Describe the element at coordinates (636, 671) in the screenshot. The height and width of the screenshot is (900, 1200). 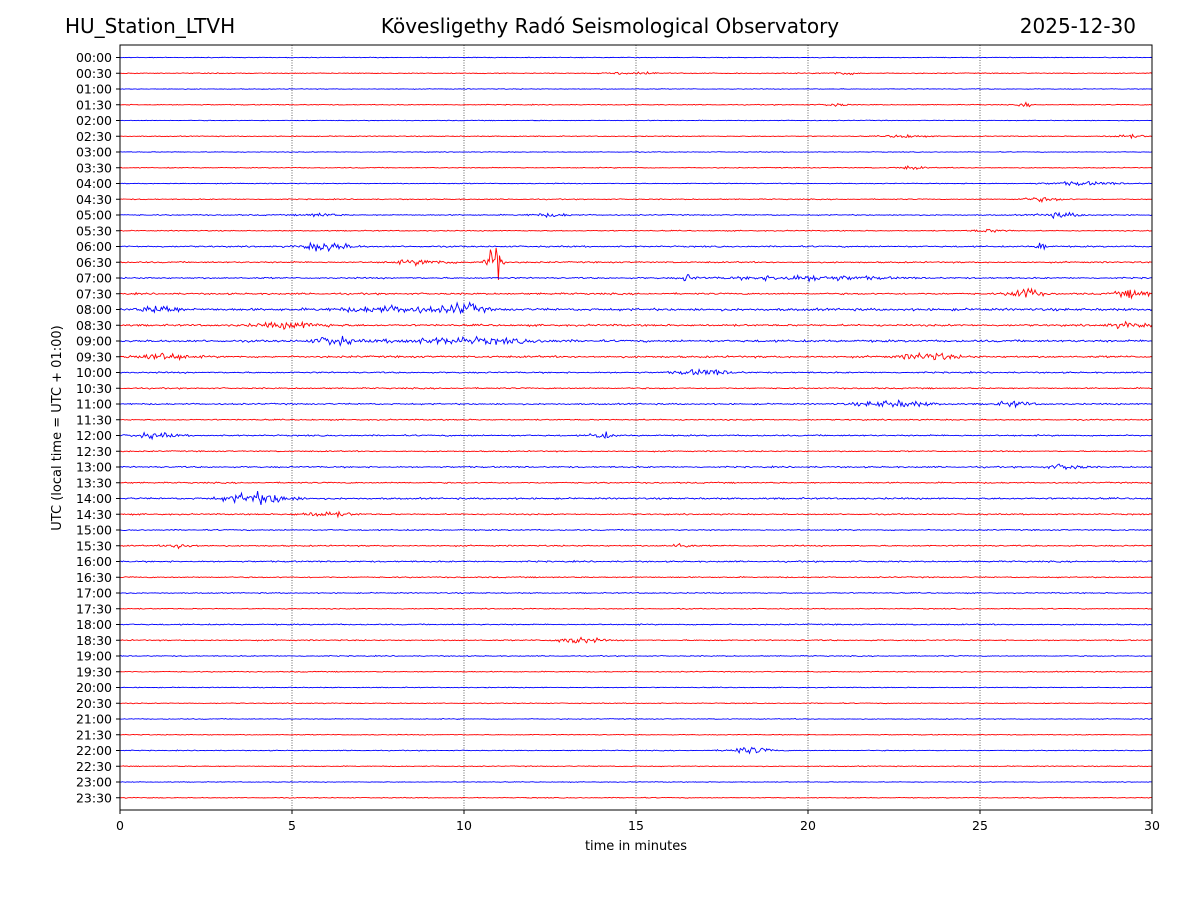
I see `trace-1930` at that location.